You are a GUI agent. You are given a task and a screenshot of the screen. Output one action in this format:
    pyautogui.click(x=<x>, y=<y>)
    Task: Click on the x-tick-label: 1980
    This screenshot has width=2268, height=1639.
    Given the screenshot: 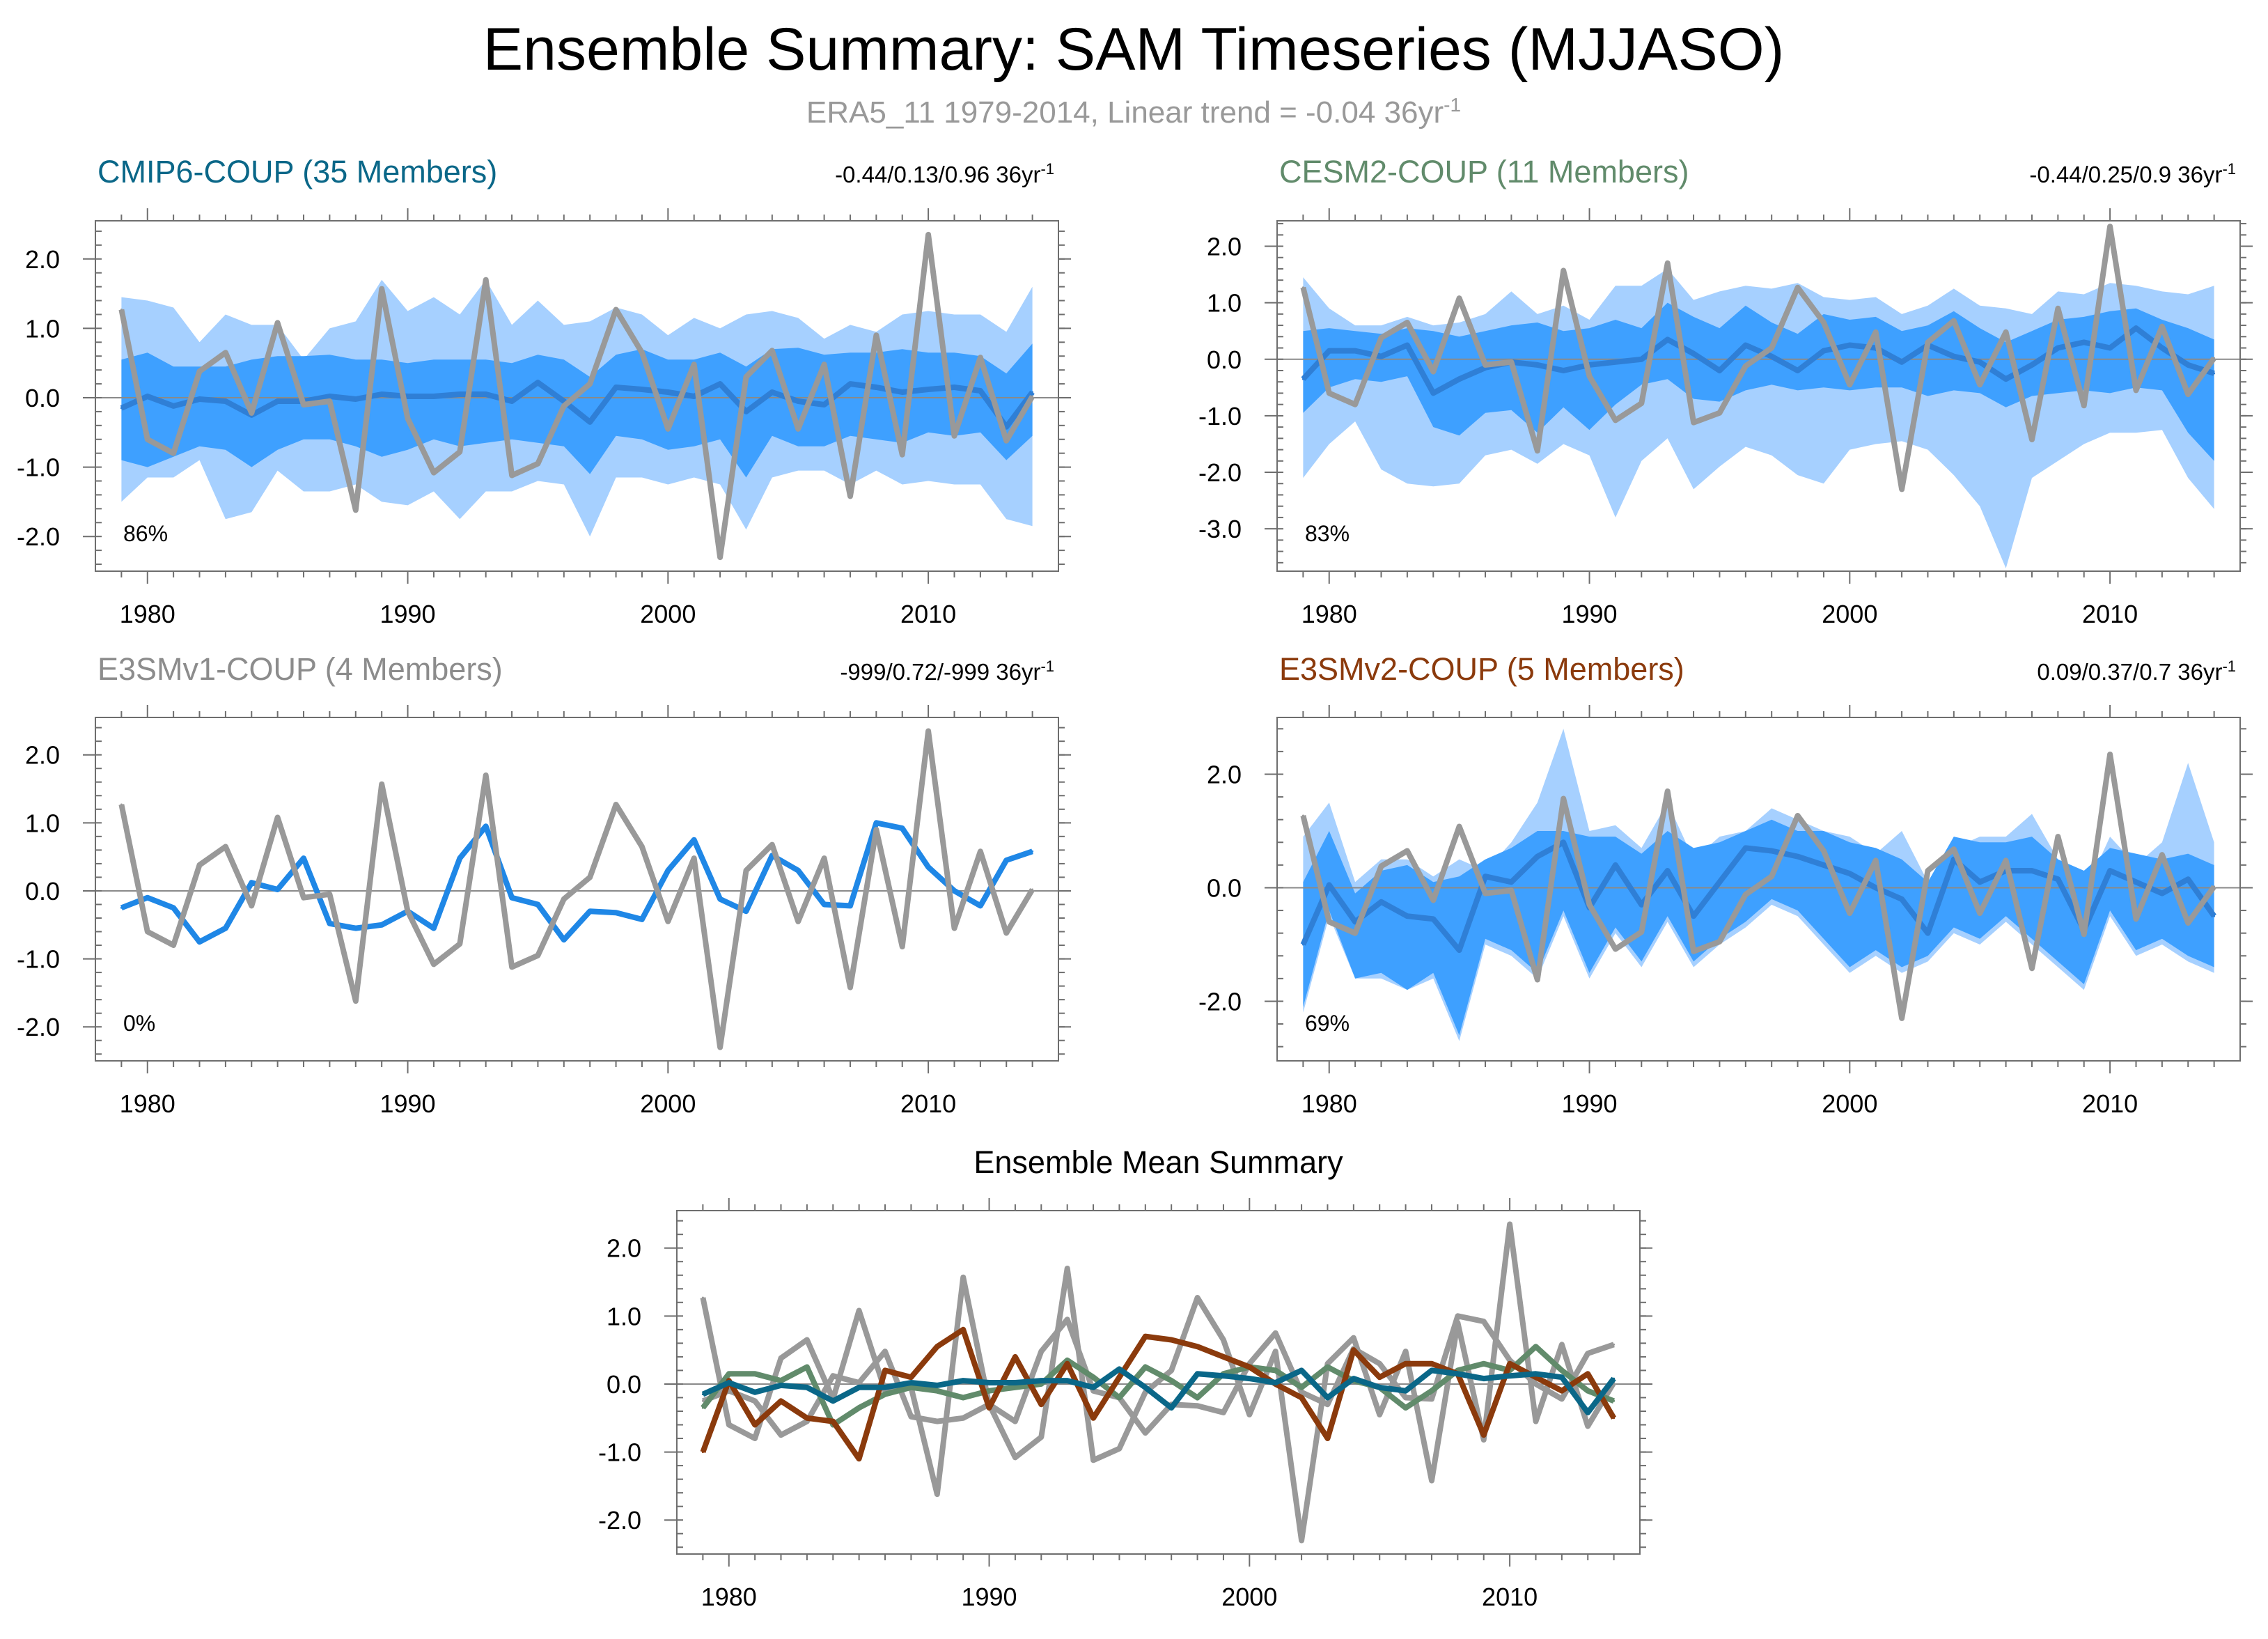 What is the action you would take?
    pyautogui.click(x=1329, y=1103)
    